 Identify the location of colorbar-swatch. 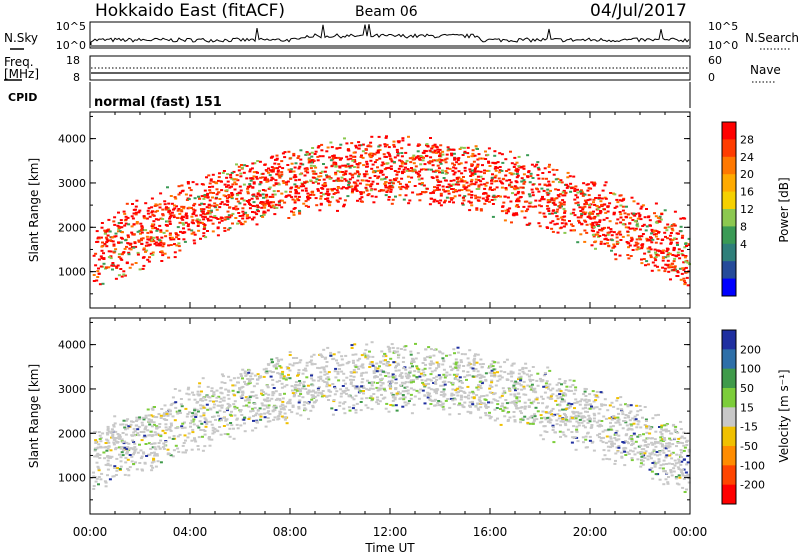
(729, 270).